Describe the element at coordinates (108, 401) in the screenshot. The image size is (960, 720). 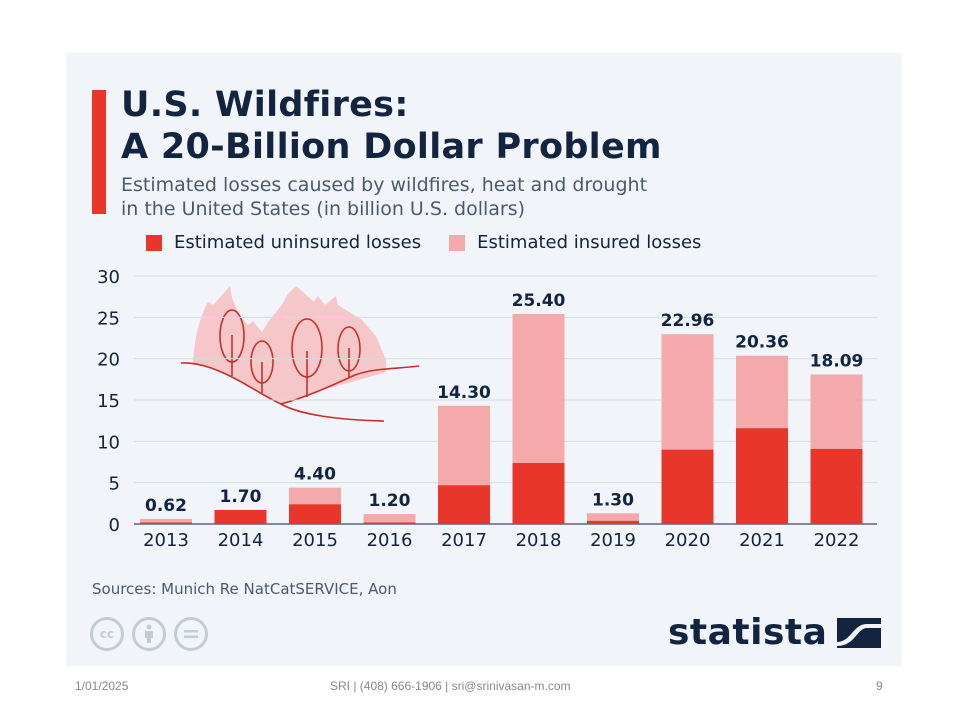
I see `y-tick-label: 15` at that location.